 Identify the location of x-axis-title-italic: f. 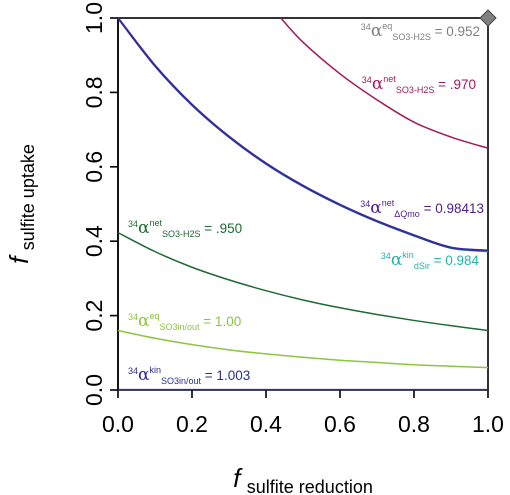
(238, 478).